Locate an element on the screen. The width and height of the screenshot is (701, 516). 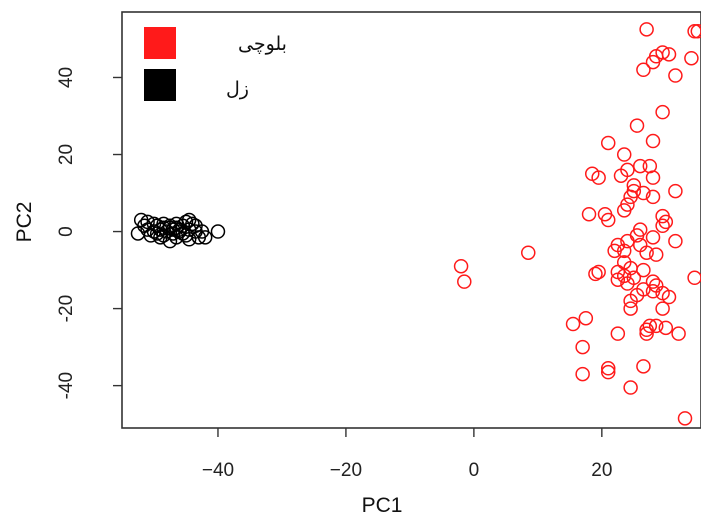
y-tick-label: 40 is located at coordinates (66, 77).